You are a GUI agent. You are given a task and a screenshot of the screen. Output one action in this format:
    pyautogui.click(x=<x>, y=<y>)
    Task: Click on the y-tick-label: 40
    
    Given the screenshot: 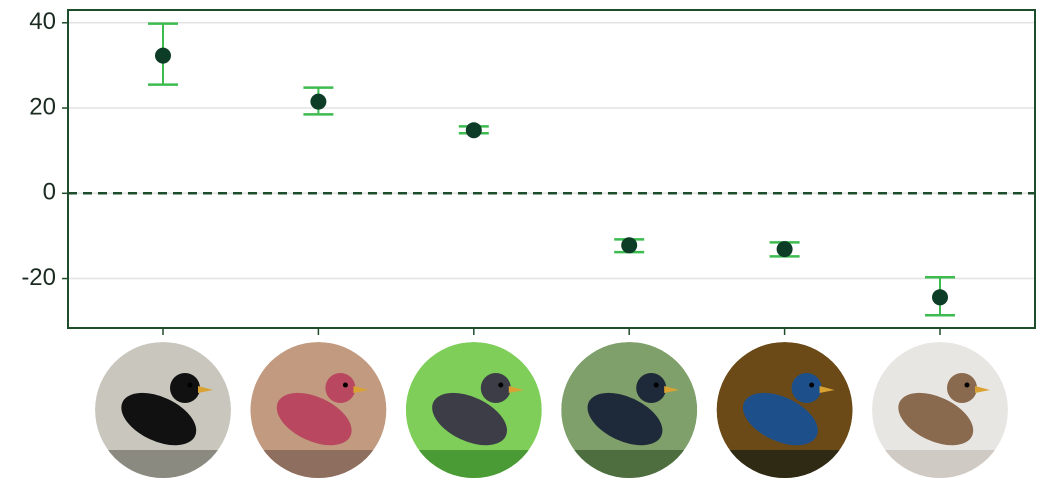 What is the action you would take?
    pyautogui.click(x=42, y=21)
    